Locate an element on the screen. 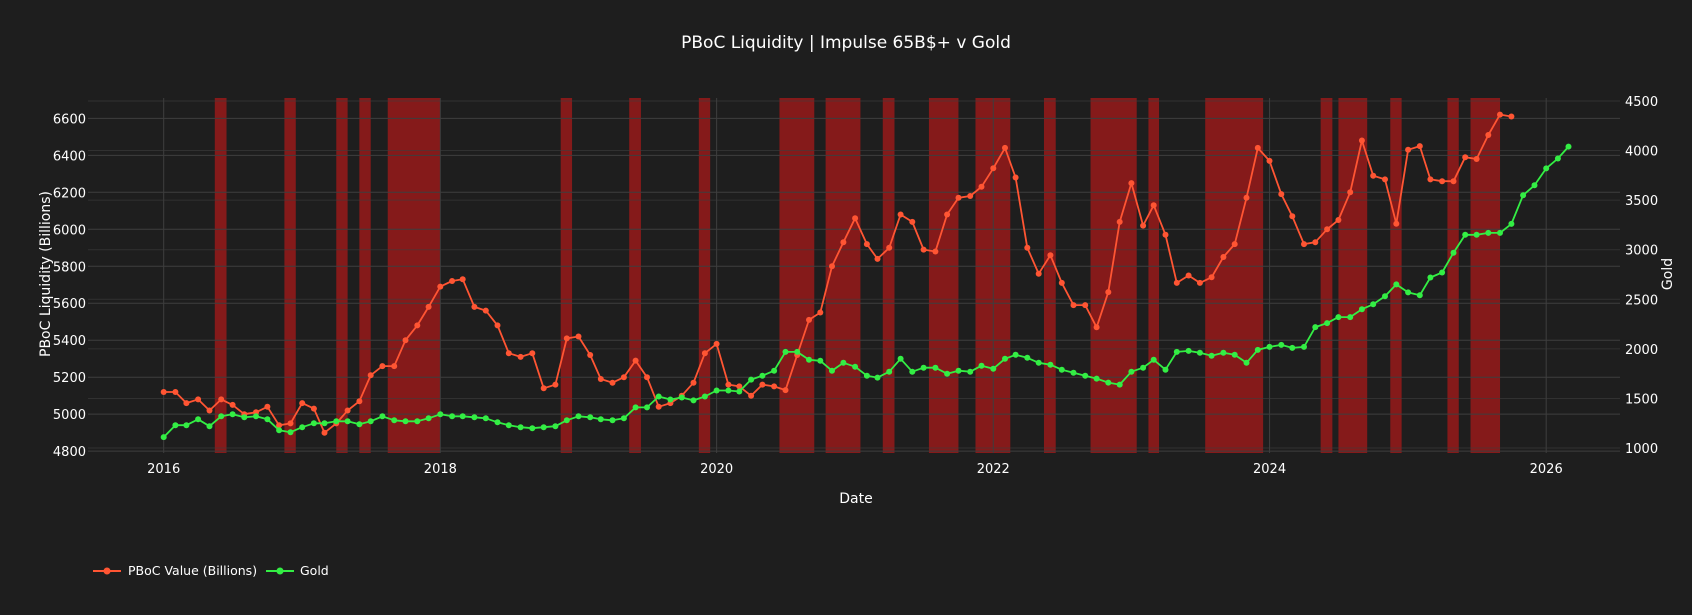  y-right-tick-label-4000: 4000 is located at coordinates (1641, 152).